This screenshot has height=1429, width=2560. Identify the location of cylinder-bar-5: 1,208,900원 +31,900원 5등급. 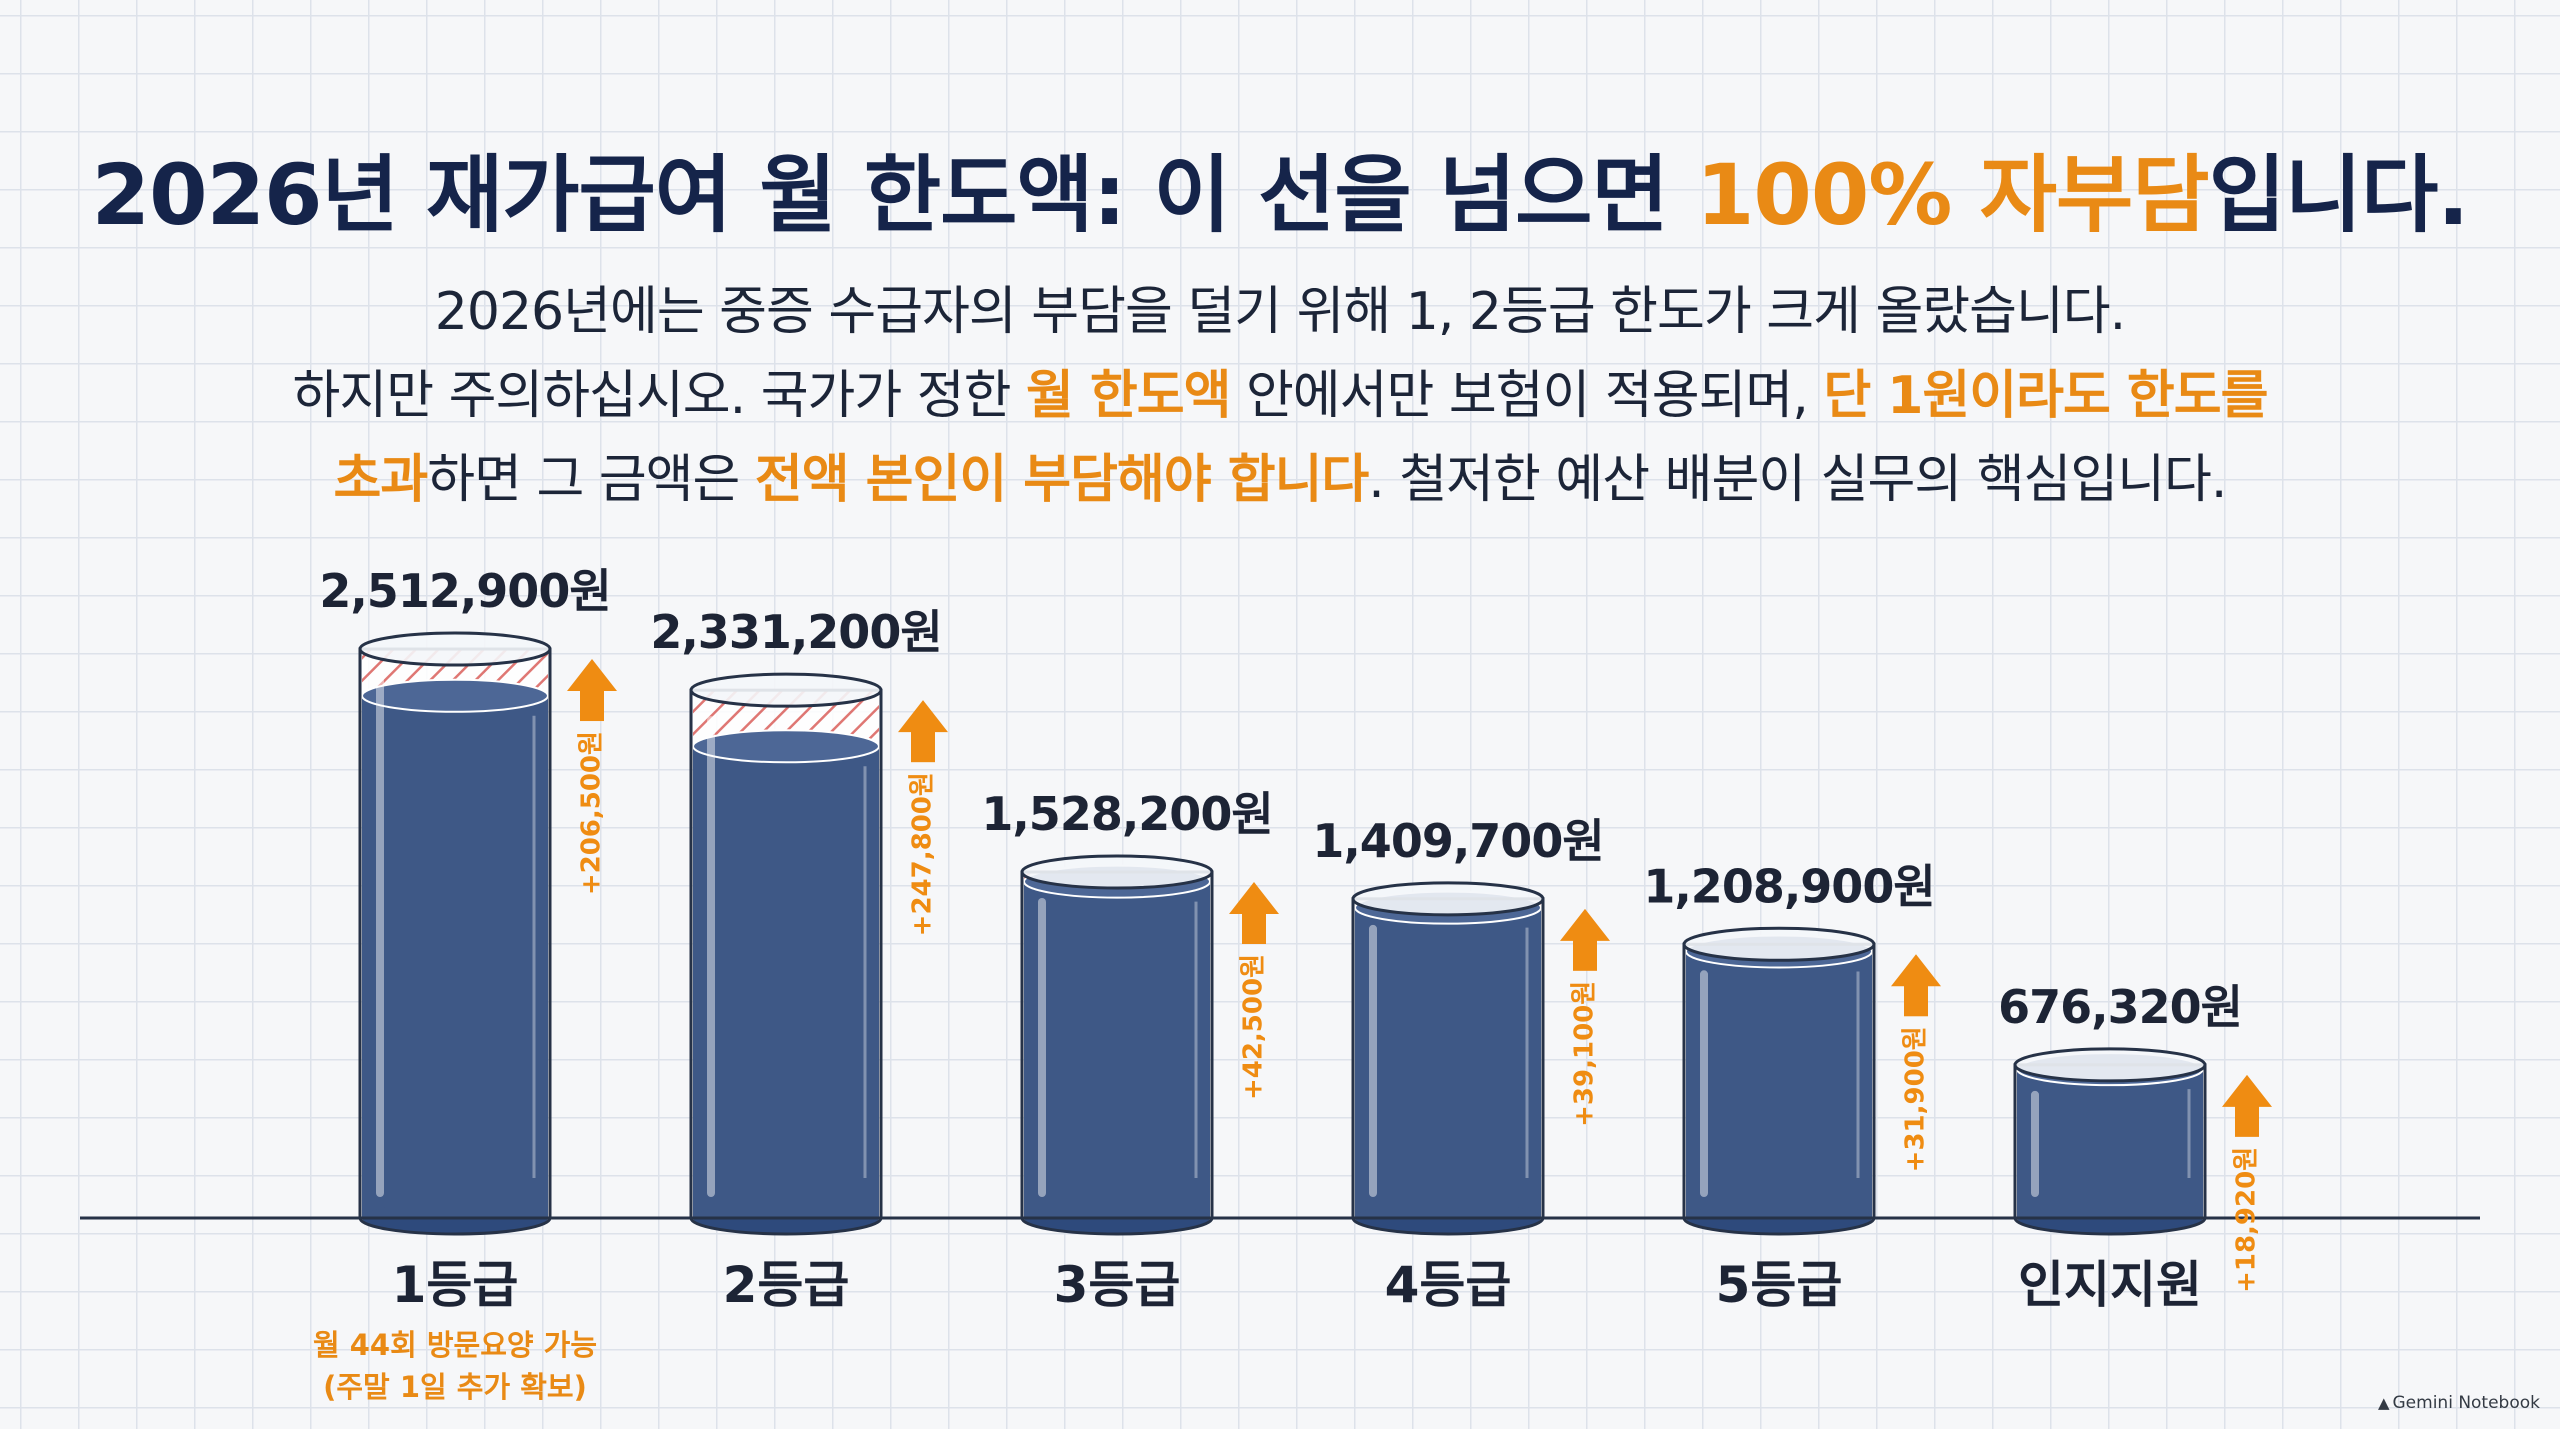
(1792, 1086).